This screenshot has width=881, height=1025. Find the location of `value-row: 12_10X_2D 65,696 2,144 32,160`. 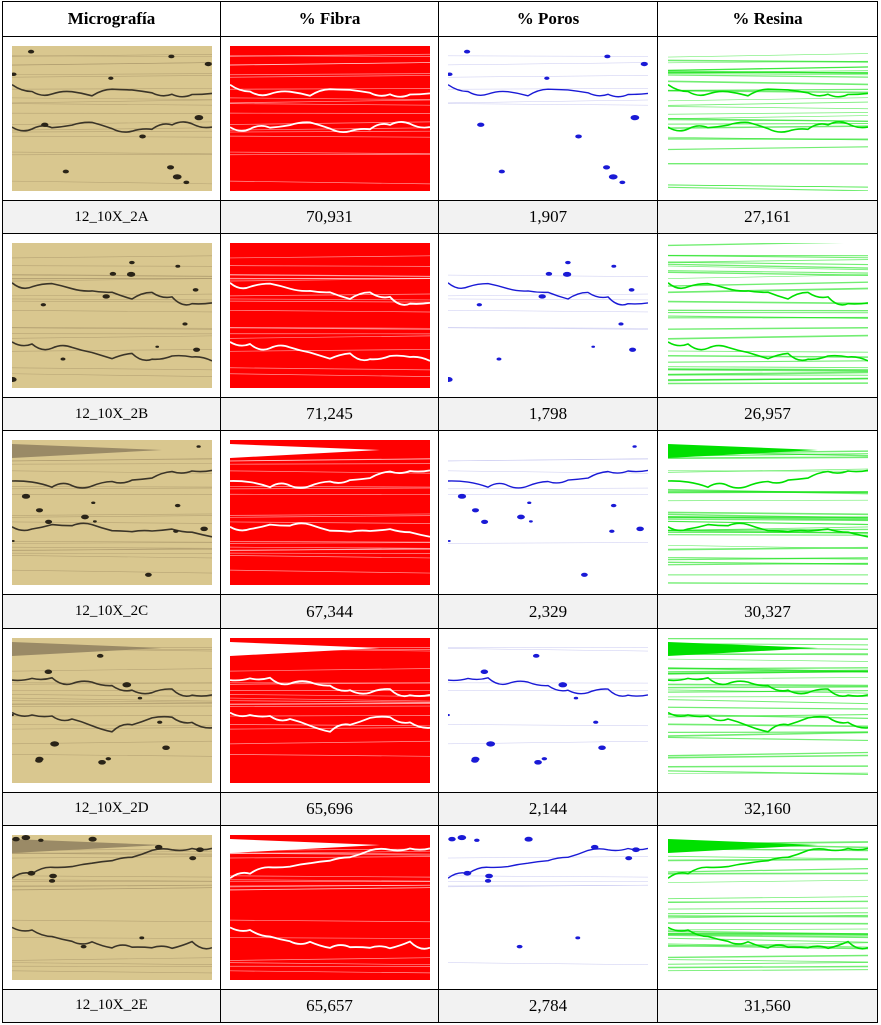

value-row: 12_10X_2D 65,696 2,144 32,160 is located at coordinates (440, 808).